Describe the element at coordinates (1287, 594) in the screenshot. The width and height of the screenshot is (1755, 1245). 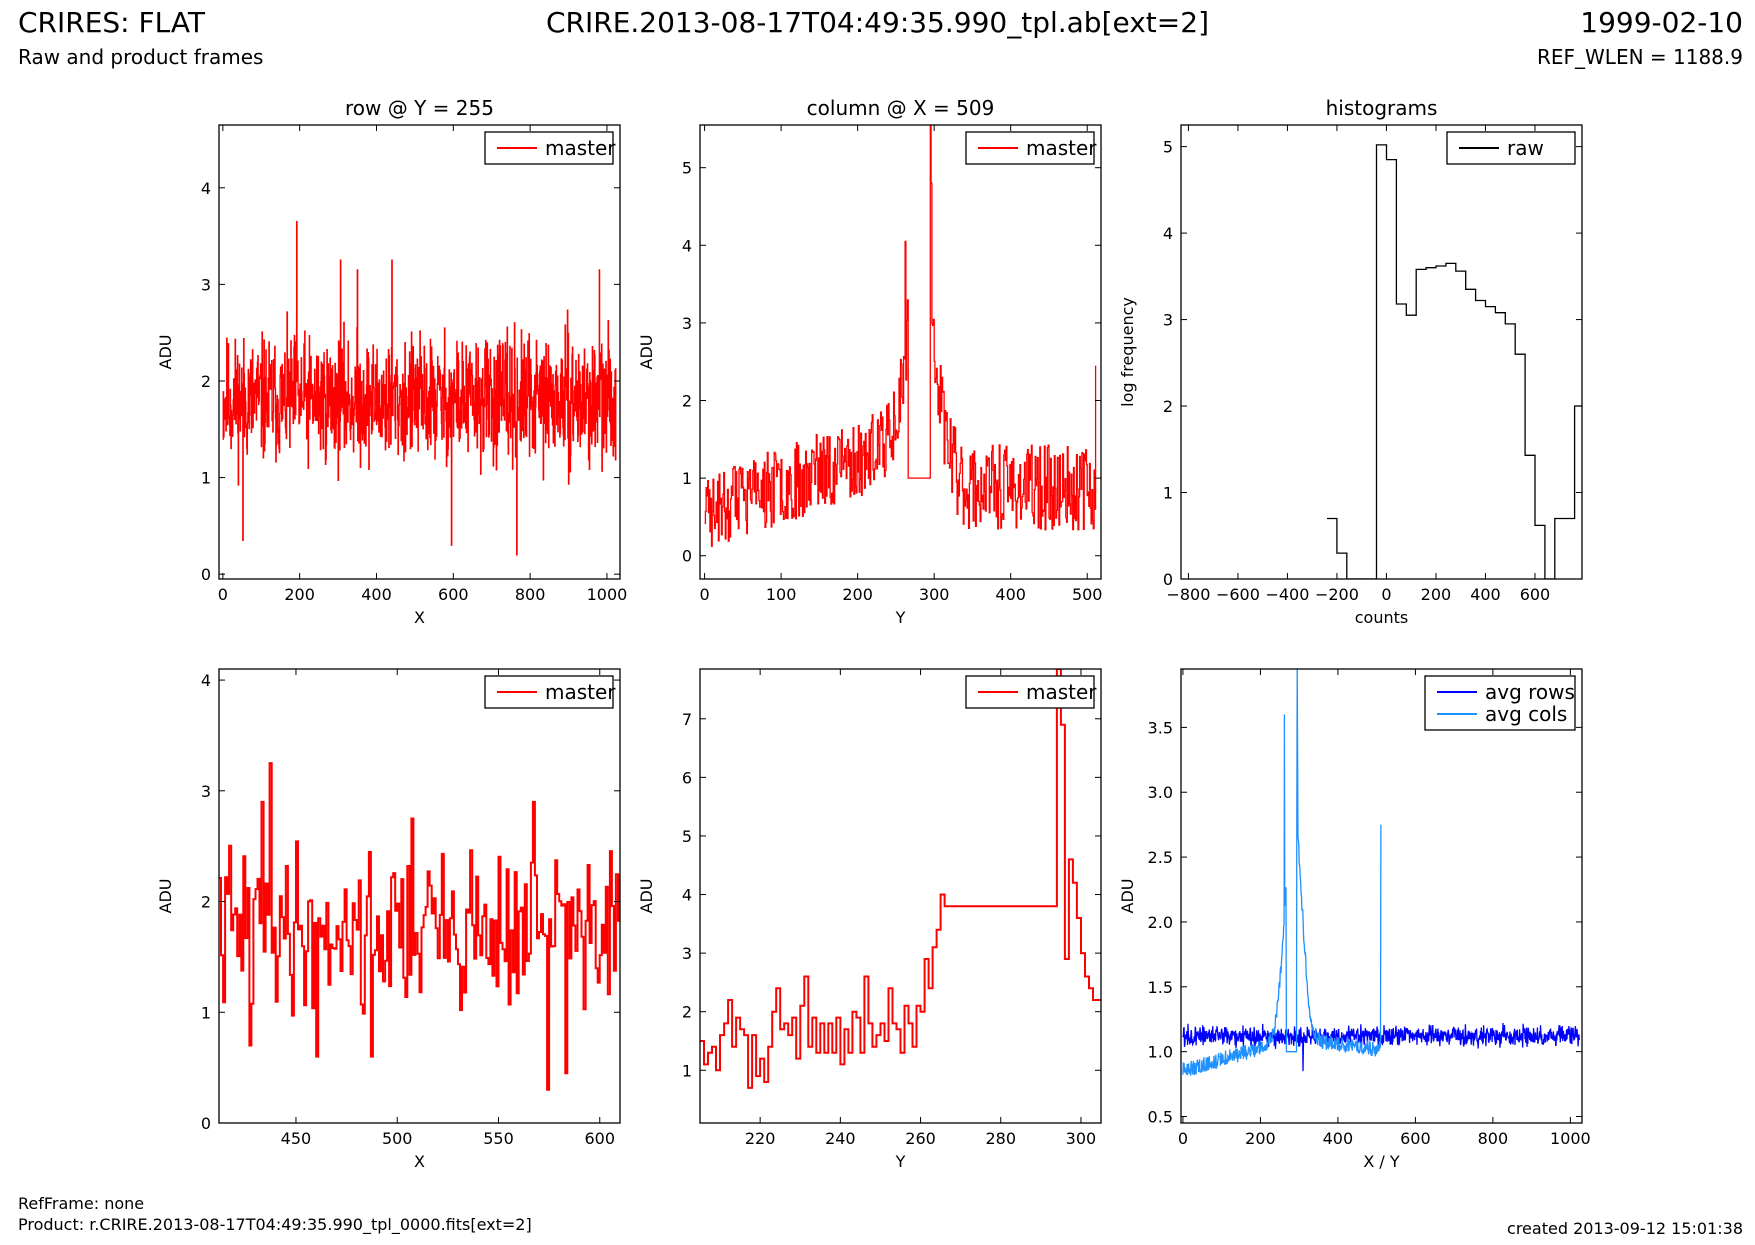
I see `x-tick-label: −400` at that location.